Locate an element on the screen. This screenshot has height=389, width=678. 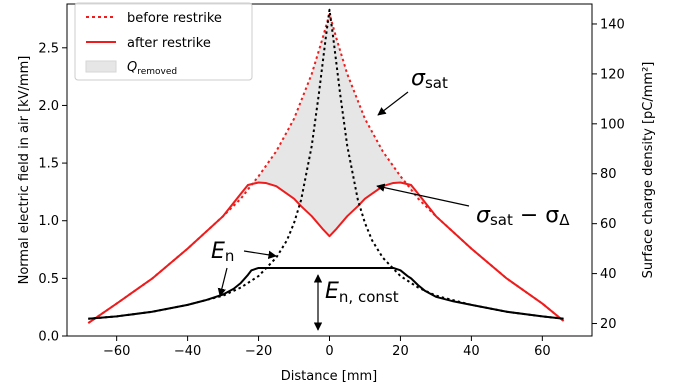
annotation-sigma-sat-minus-delta-suffix-sub: Δ is located at coordinates (564, 220).